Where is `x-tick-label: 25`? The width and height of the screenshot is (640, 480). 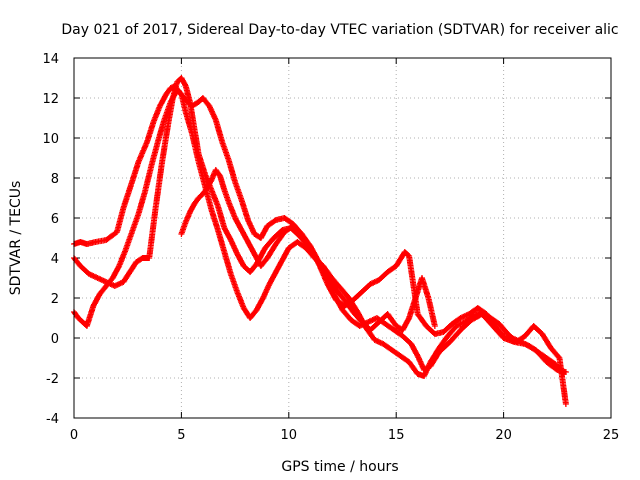
x-tick-label: 25 is located at coordinates (611, 435).